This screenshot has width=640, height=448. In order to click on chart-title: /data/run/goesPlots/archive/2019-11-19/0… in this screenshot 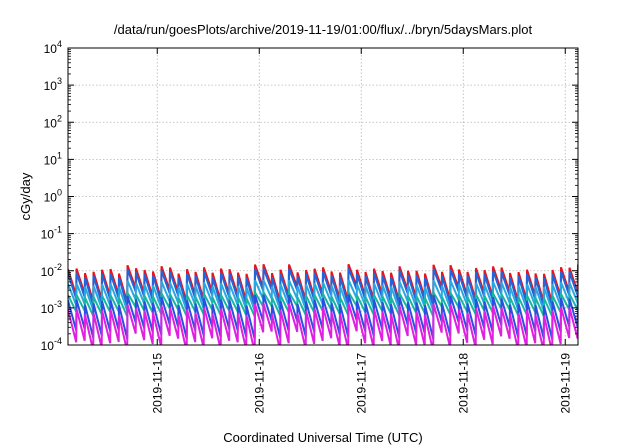, I will do `click(323, 29)`.